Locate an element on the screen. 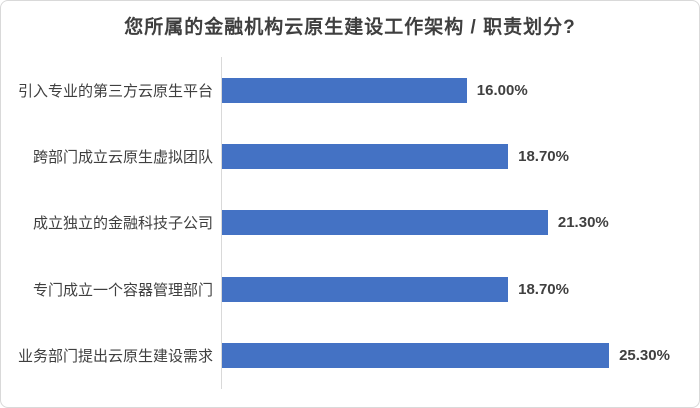  value-label: 21.30% is located at coordinates (583, 223).